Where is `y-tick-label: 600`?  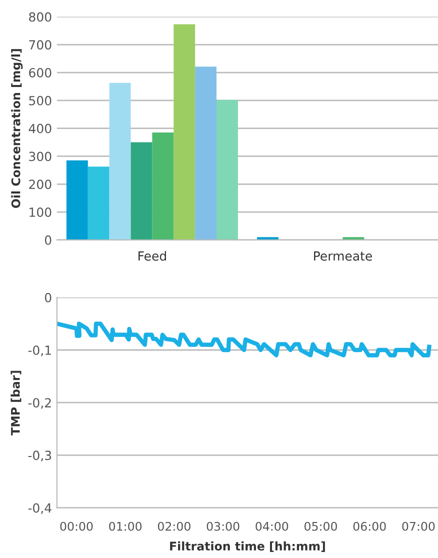
y-tick-label: 600 is located at coordinates (40, 73).